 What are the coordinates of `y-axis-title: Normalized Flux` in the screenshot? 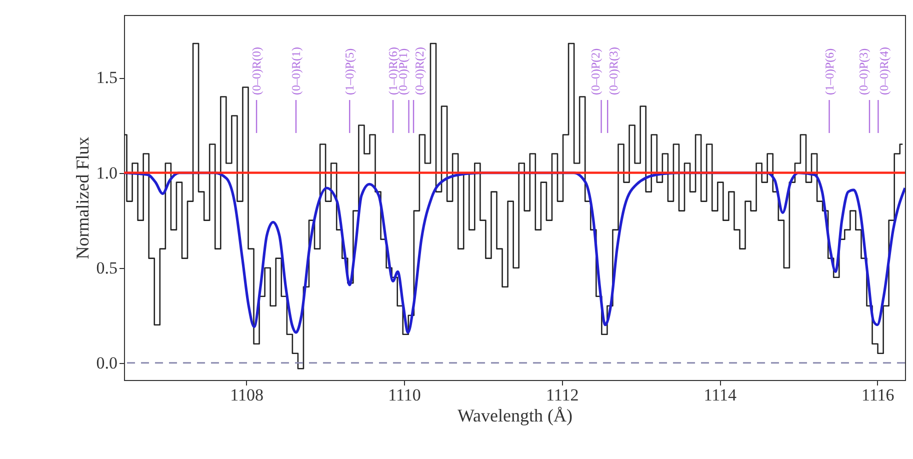 It's located at (82, 198).